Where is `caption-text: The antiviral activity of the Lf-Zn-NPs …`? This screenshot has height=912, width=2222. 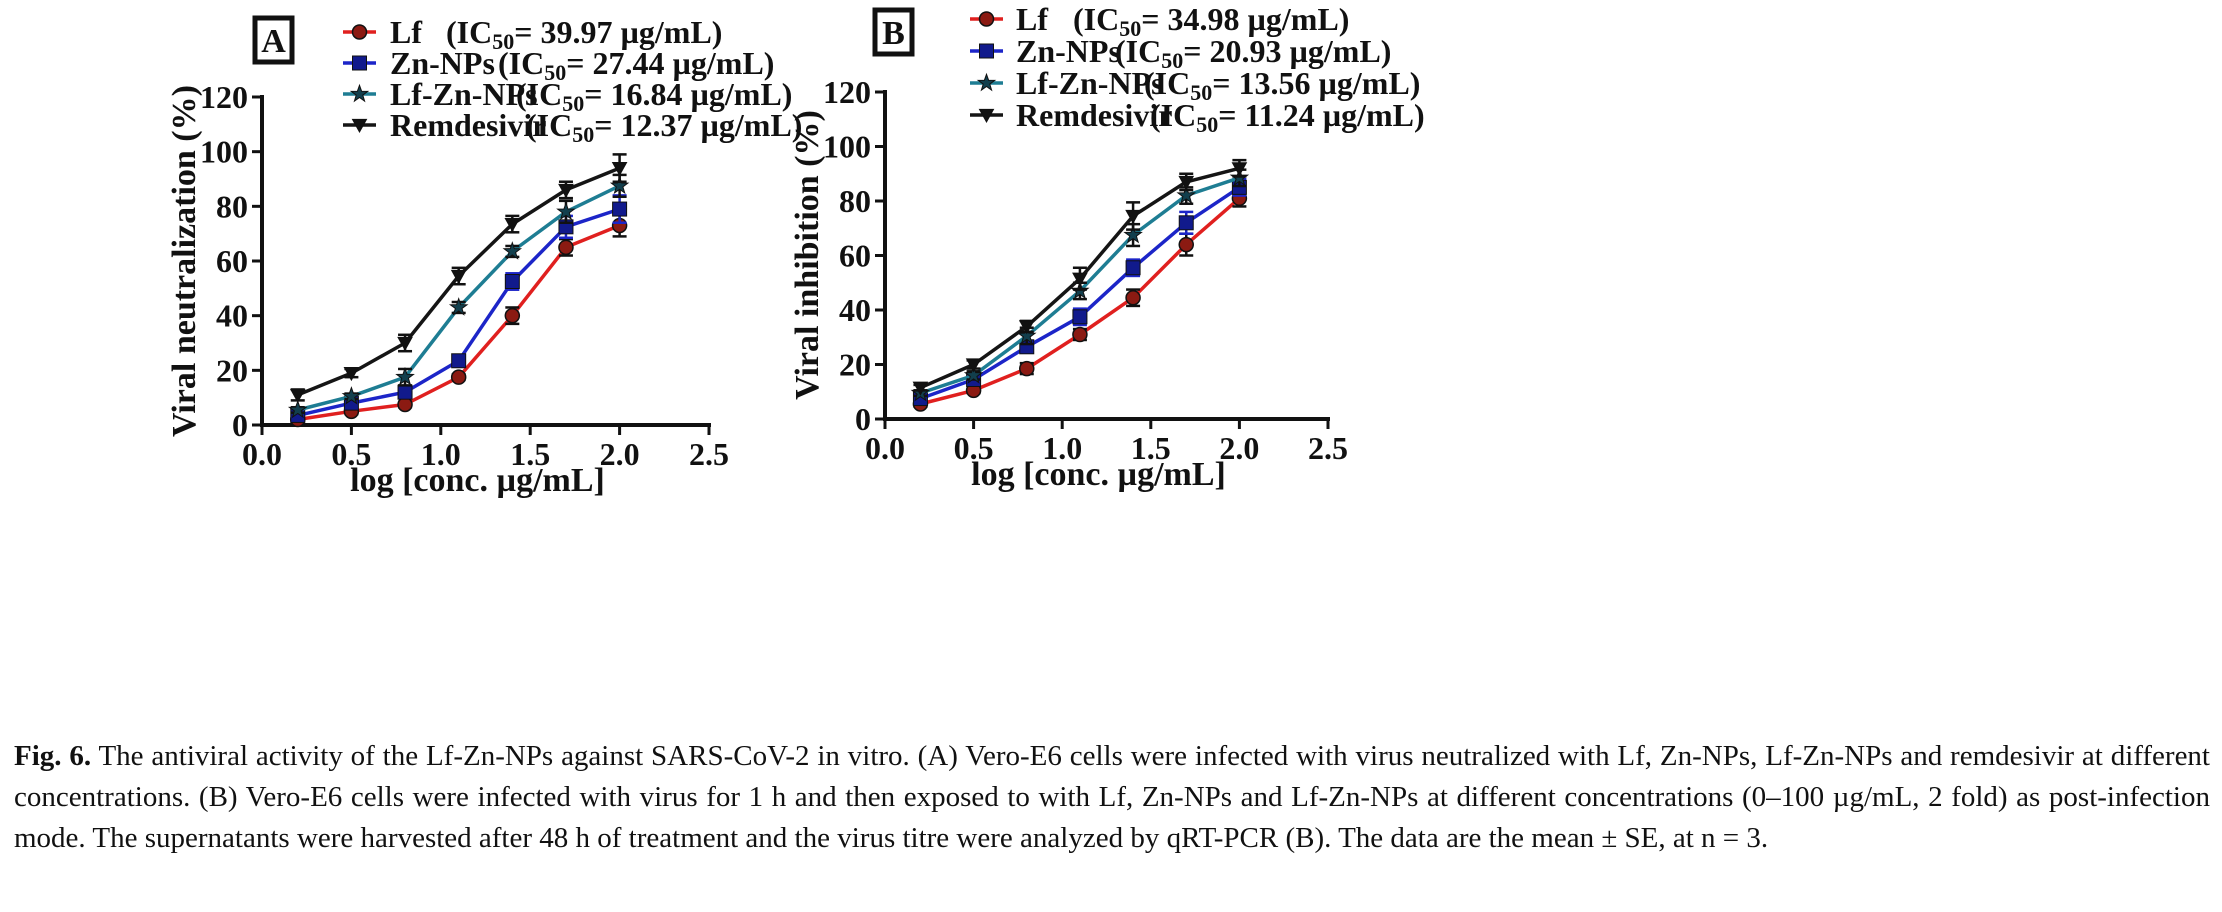
caption-text: The antiviral activity of the Lf-Zn-NPs … is located at coordinates (1112, 797).